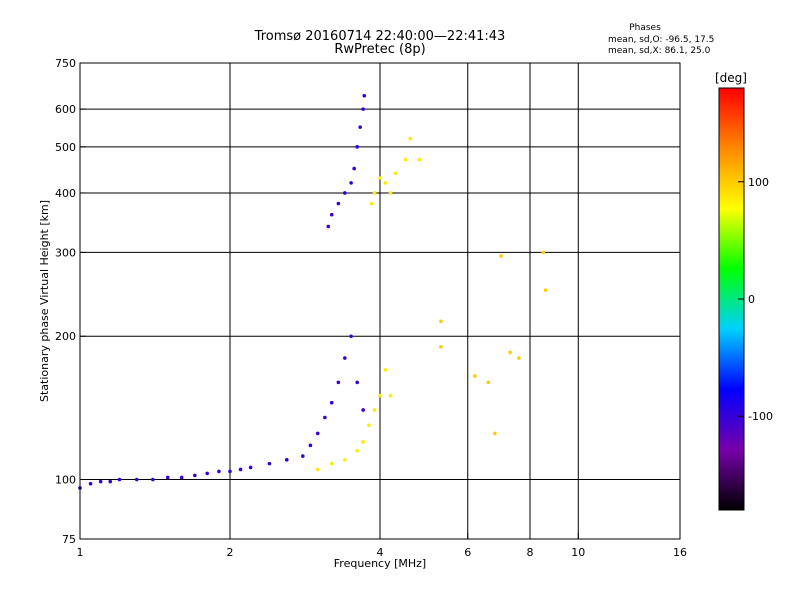  What do you see at coordinates (760, 416) in the screenshot?
I see `colorbar-tick-label: -100` at bounding box center [760, 416].